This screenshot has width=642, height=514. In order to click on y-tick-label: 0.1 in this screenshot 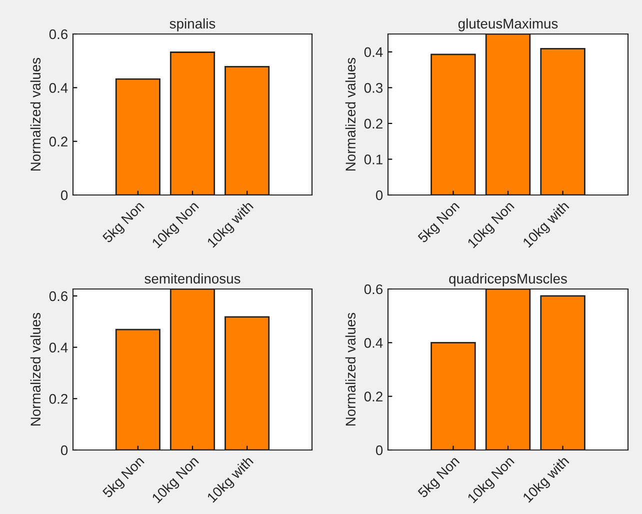, I will do `click(373, 159)`.